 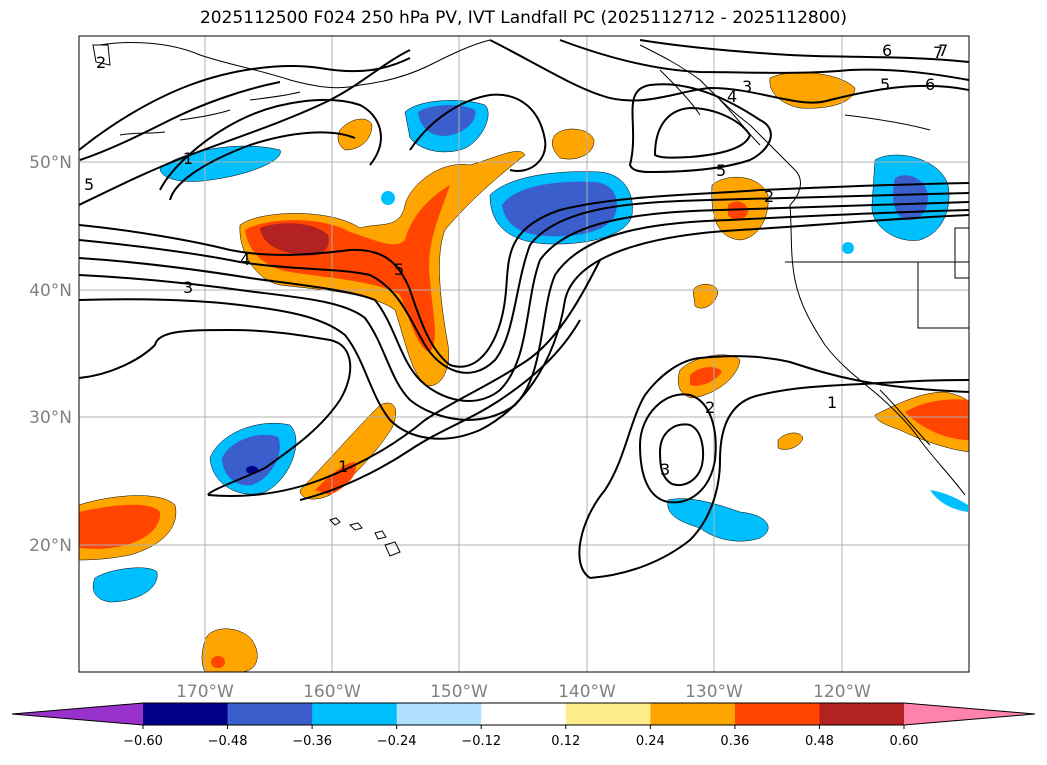 I want to click on colorbar-tick-label: 0.12, so click(x=565, y=741).